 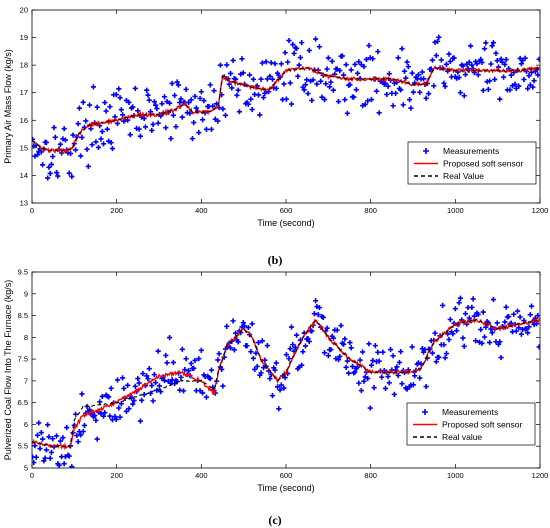 I want to click on x-tick-label: 400, so click(x=201, y=210).